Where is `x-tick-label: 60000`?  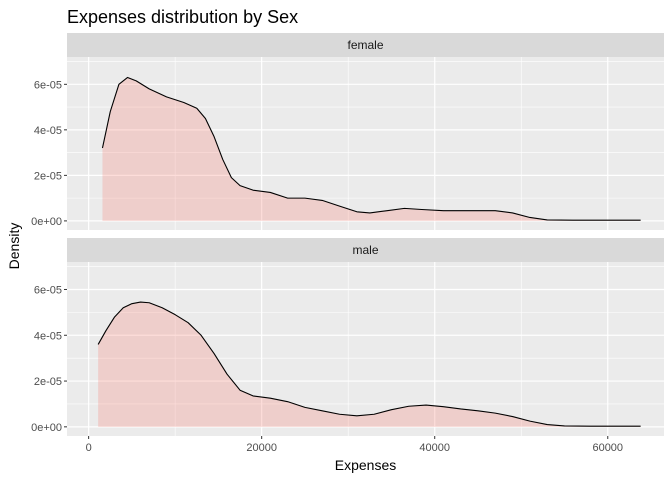
x-tick-label: 60000 is located at coordinates (607, 448).